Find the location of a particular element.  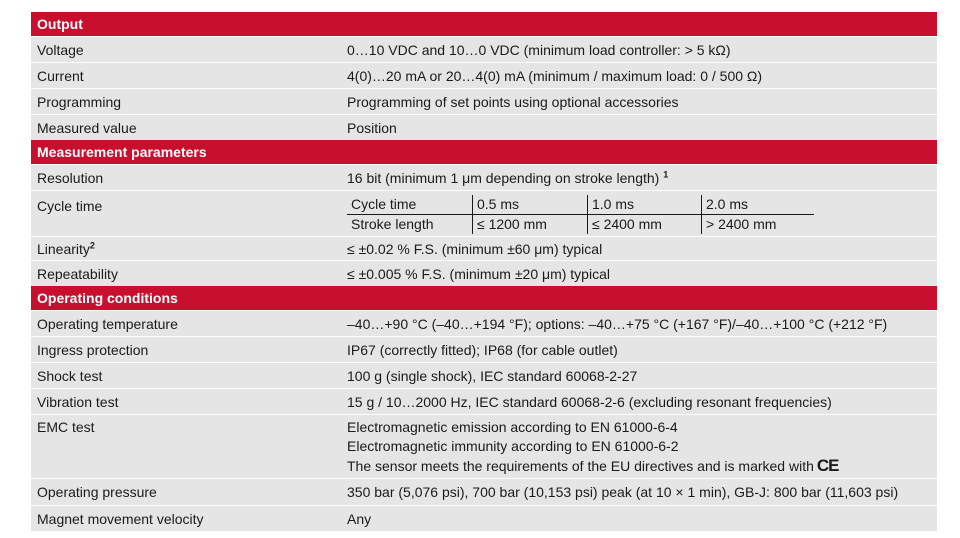

row-label: EMC test is located at coordinates (66, 427).